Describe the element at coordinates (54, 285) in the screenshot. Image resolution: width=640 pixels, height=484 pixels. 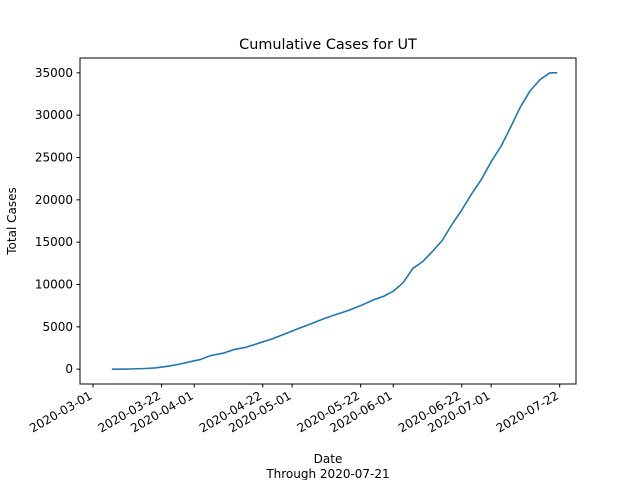
I see `y-tick-label: 10000` at that location.